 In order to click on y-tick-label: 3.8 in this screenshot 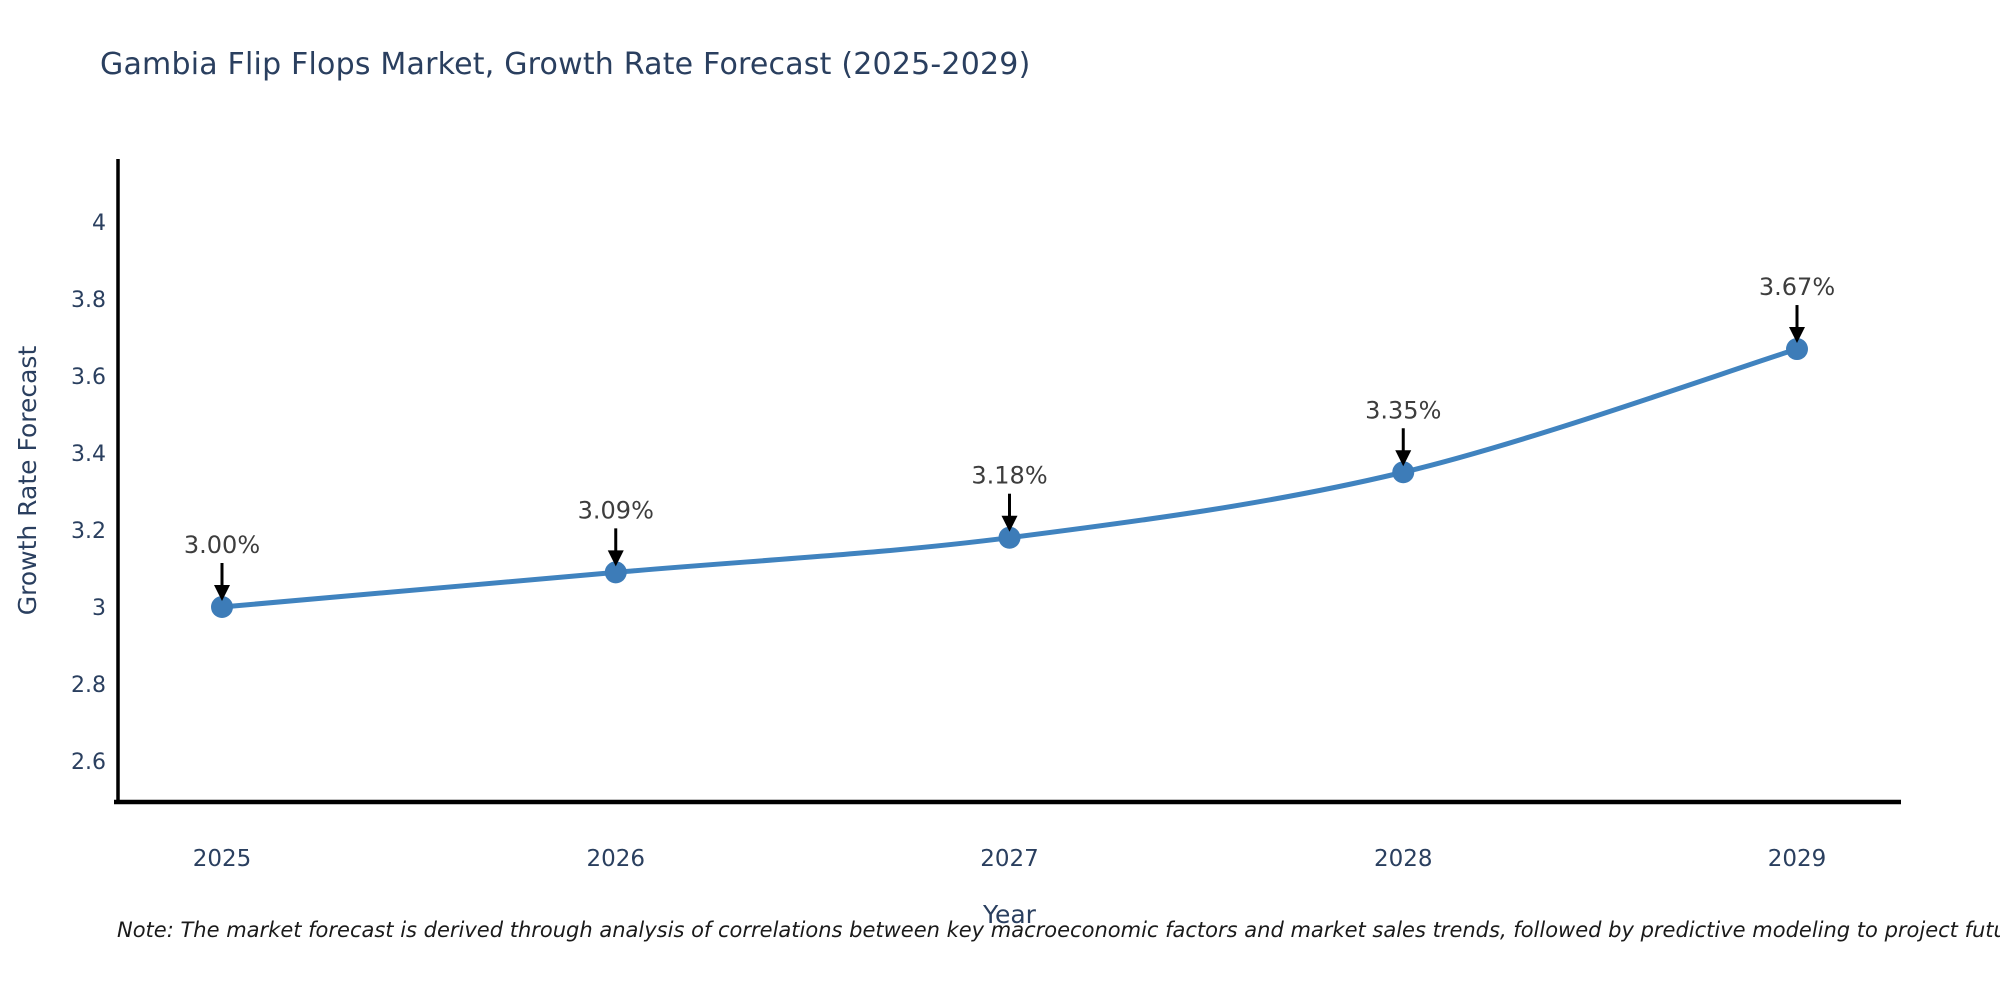, I will do `click(88, 300)`.